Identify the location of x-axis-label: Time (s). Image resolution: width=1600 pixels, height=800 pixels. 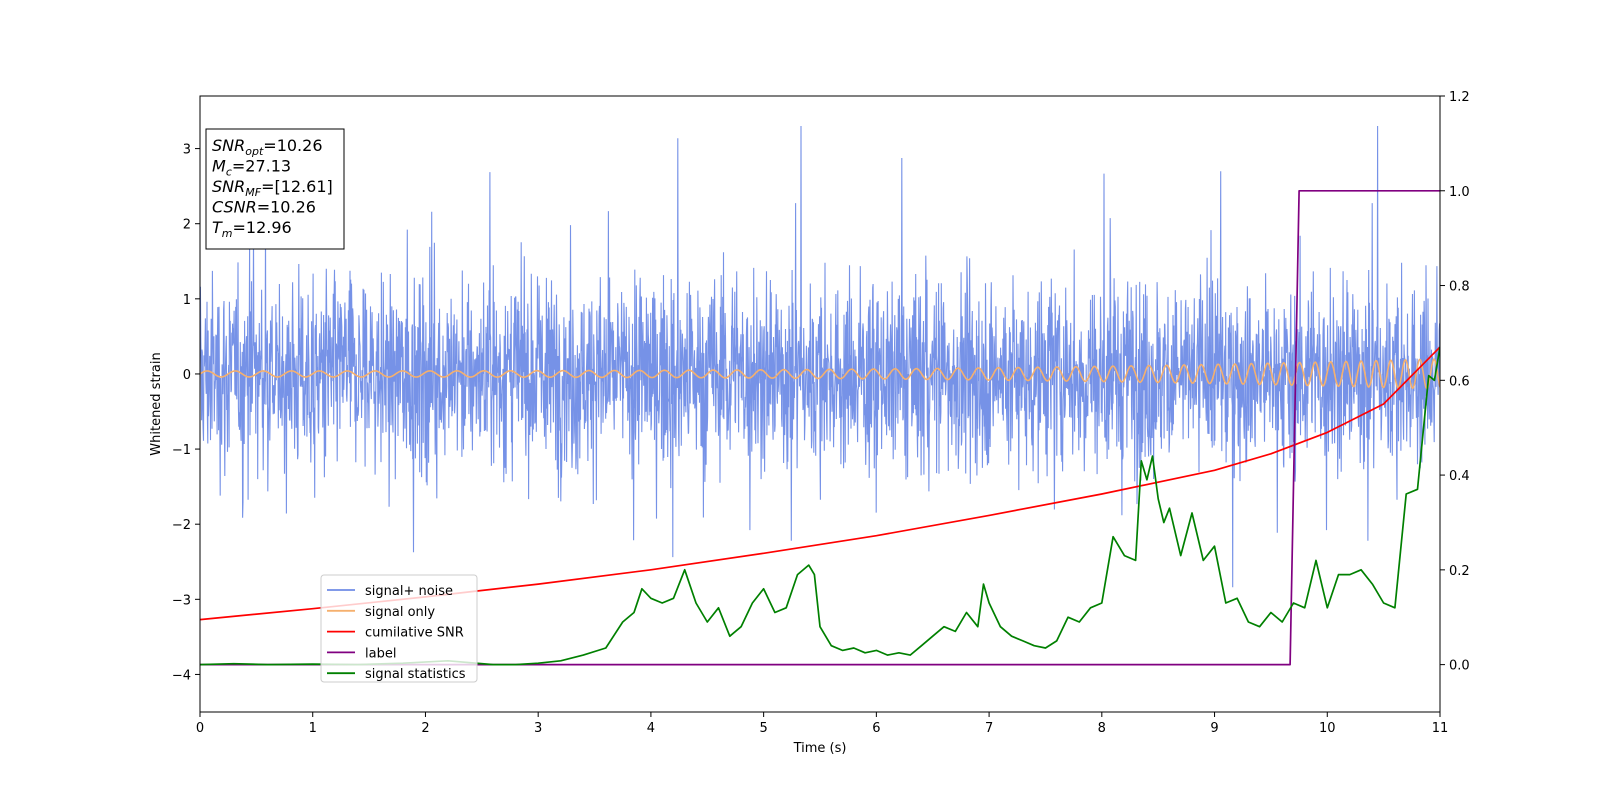
(820, 748).